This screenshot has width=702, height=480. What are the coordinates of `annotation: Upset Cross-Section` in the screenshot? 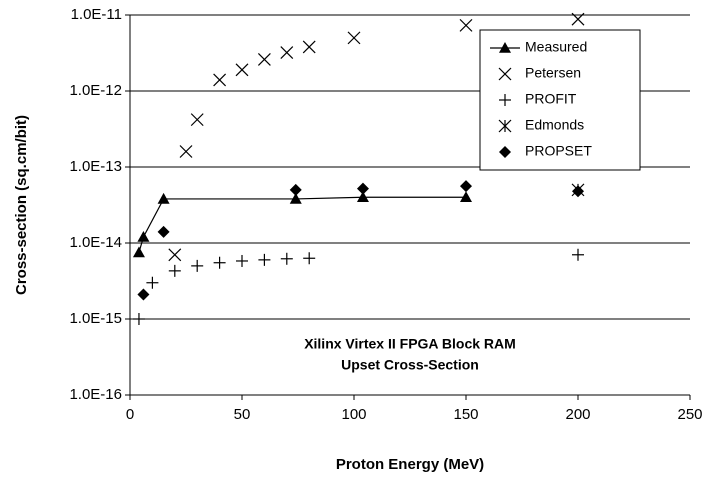 It's located at (410, 365).